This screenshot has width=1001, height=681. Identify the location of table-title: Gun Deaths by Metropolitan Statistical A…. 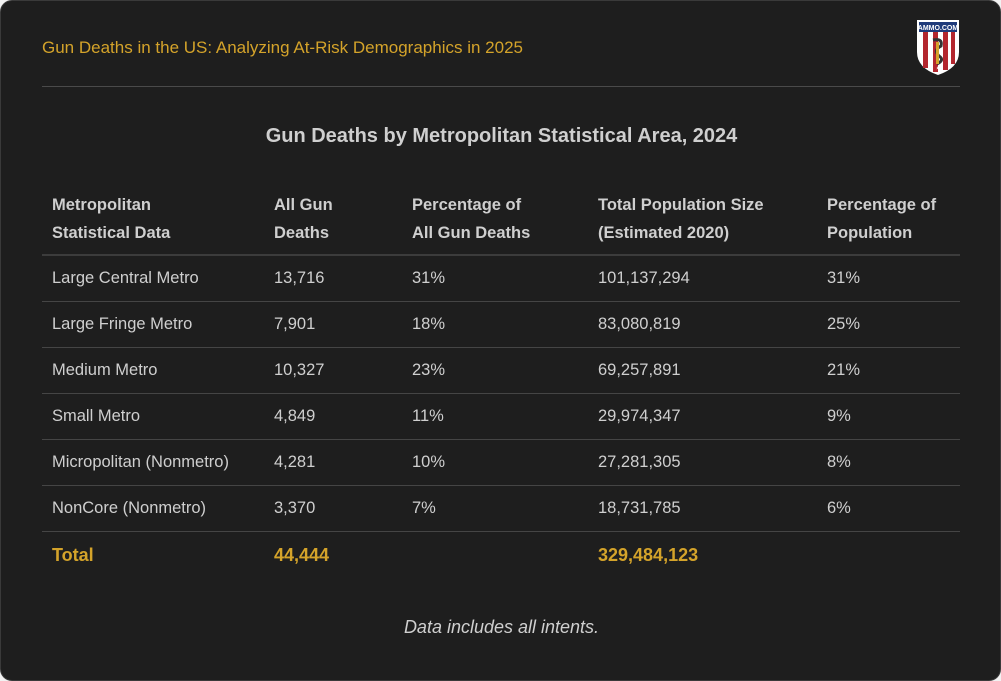
(501, 136).